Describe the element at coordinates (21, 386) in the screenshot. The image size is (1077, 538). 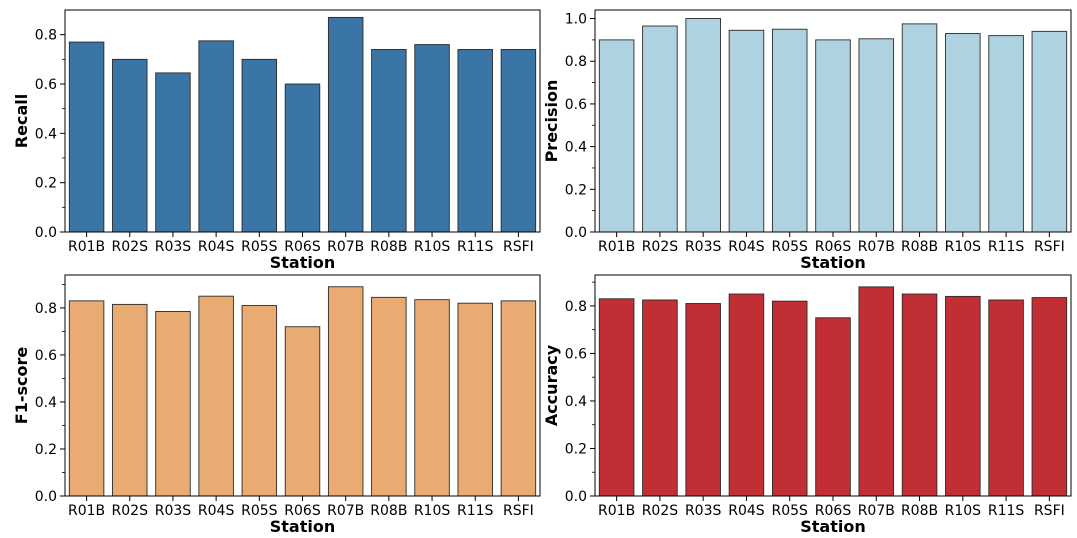
I see `y-axis-title: F1-score` at that location.